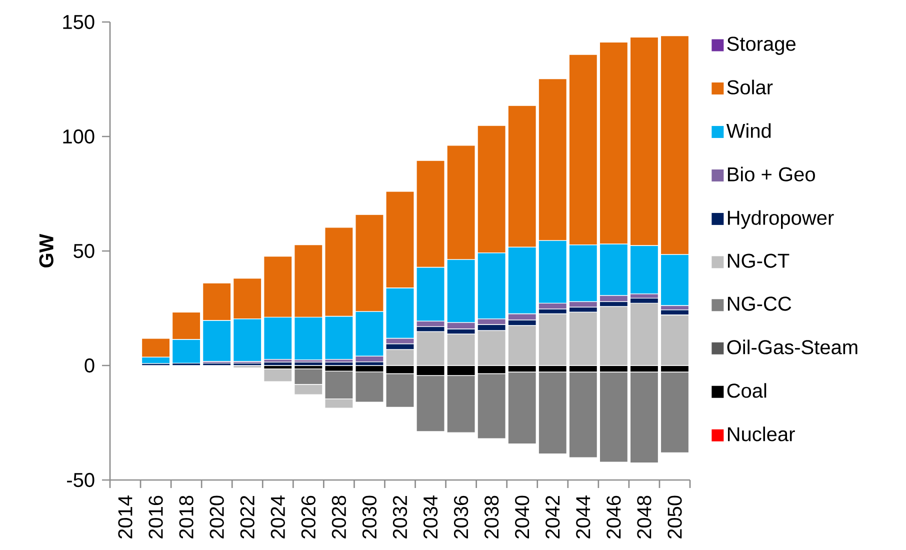 The height and width of the screenshot is (550, 906). I want to click on legend-label: Nuclear, so click(761, 434).